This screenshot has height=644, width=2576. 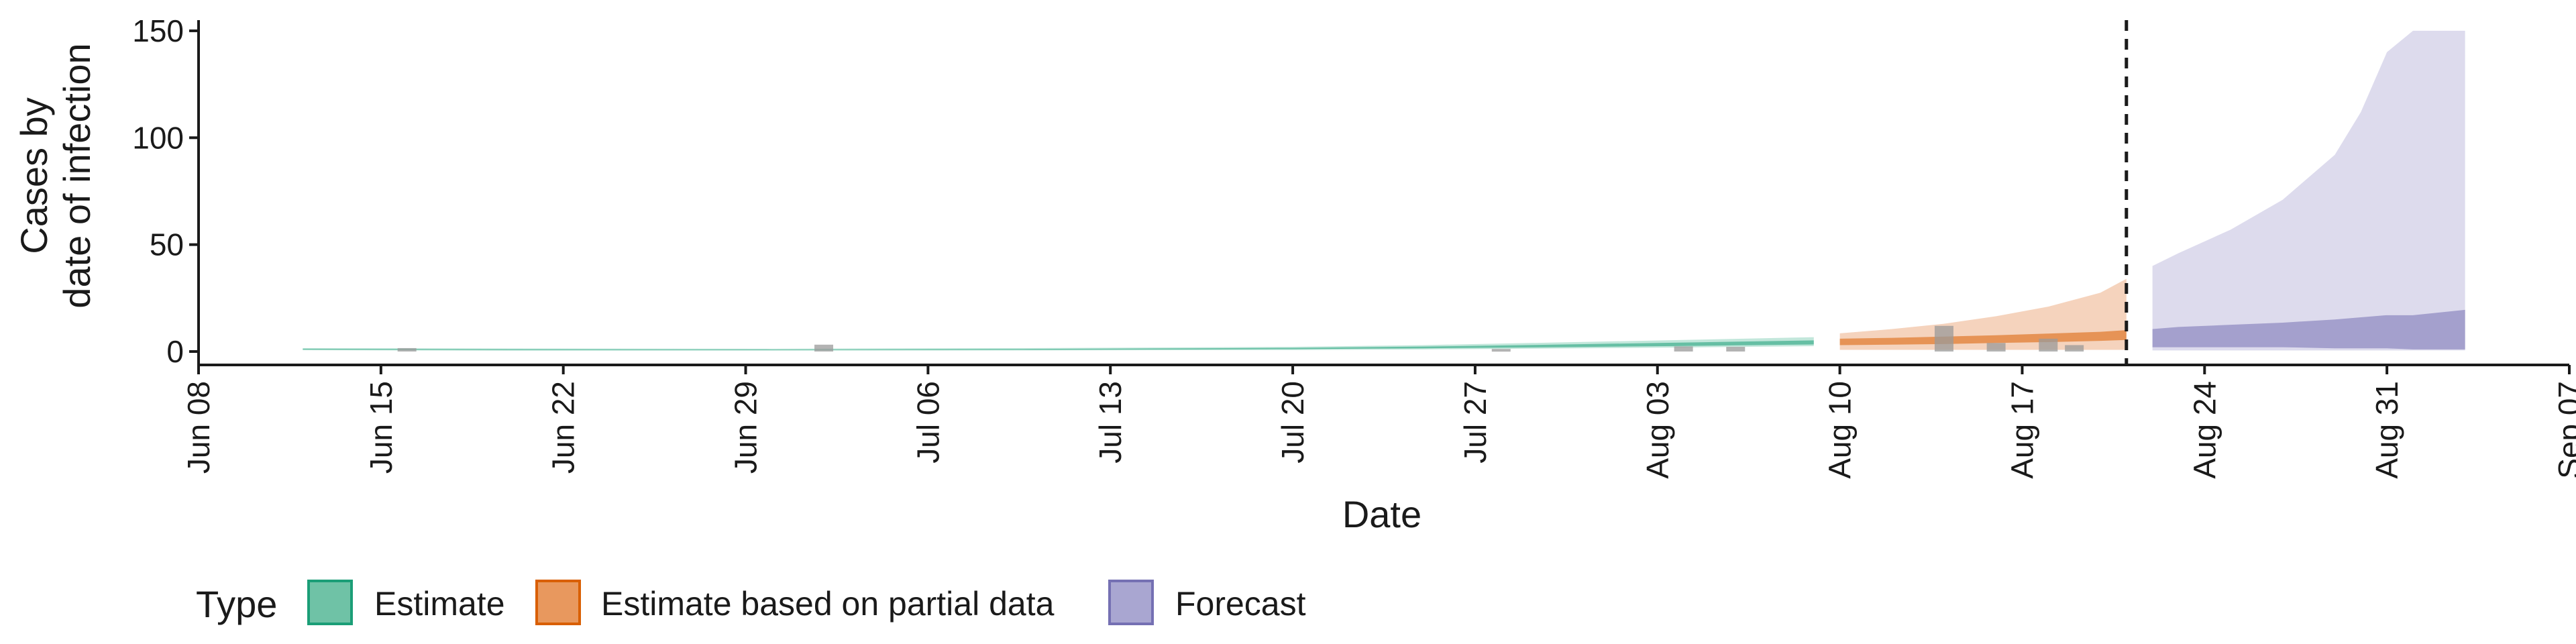 What do you see at coordinates (2204, 430) in the screenshot?
I see `x-tick-label: Aug 24` at bounding box center [2204, 430].